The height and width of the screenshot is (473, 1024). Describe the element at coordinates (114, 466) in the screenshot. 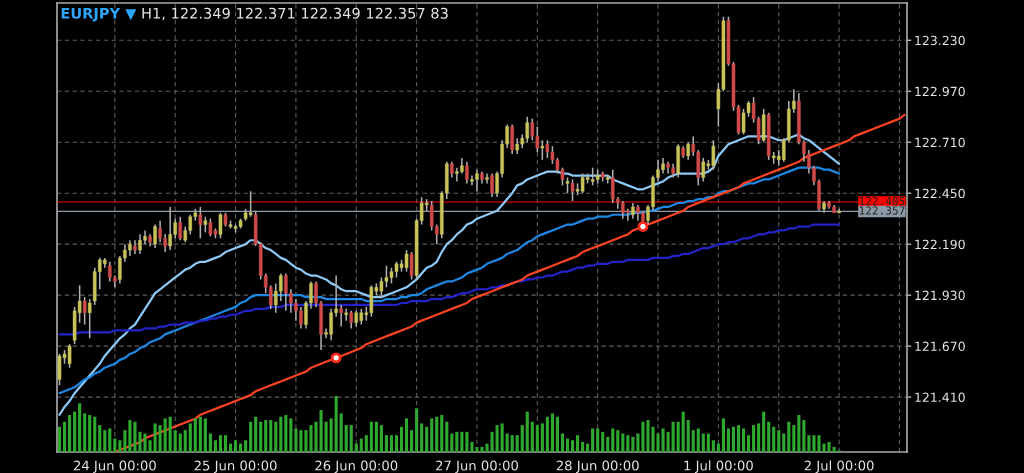

I see `x-tick-label: 24 Jun 00:00` at that location.